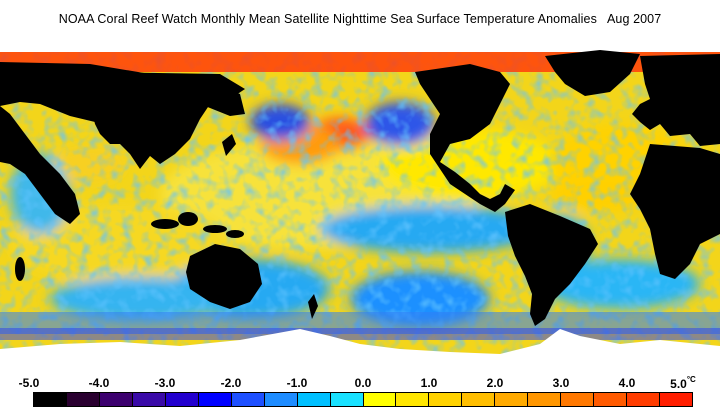 The width and height of the screenshot is (720, 411). I want to click on colorbar, so click(363, 399).